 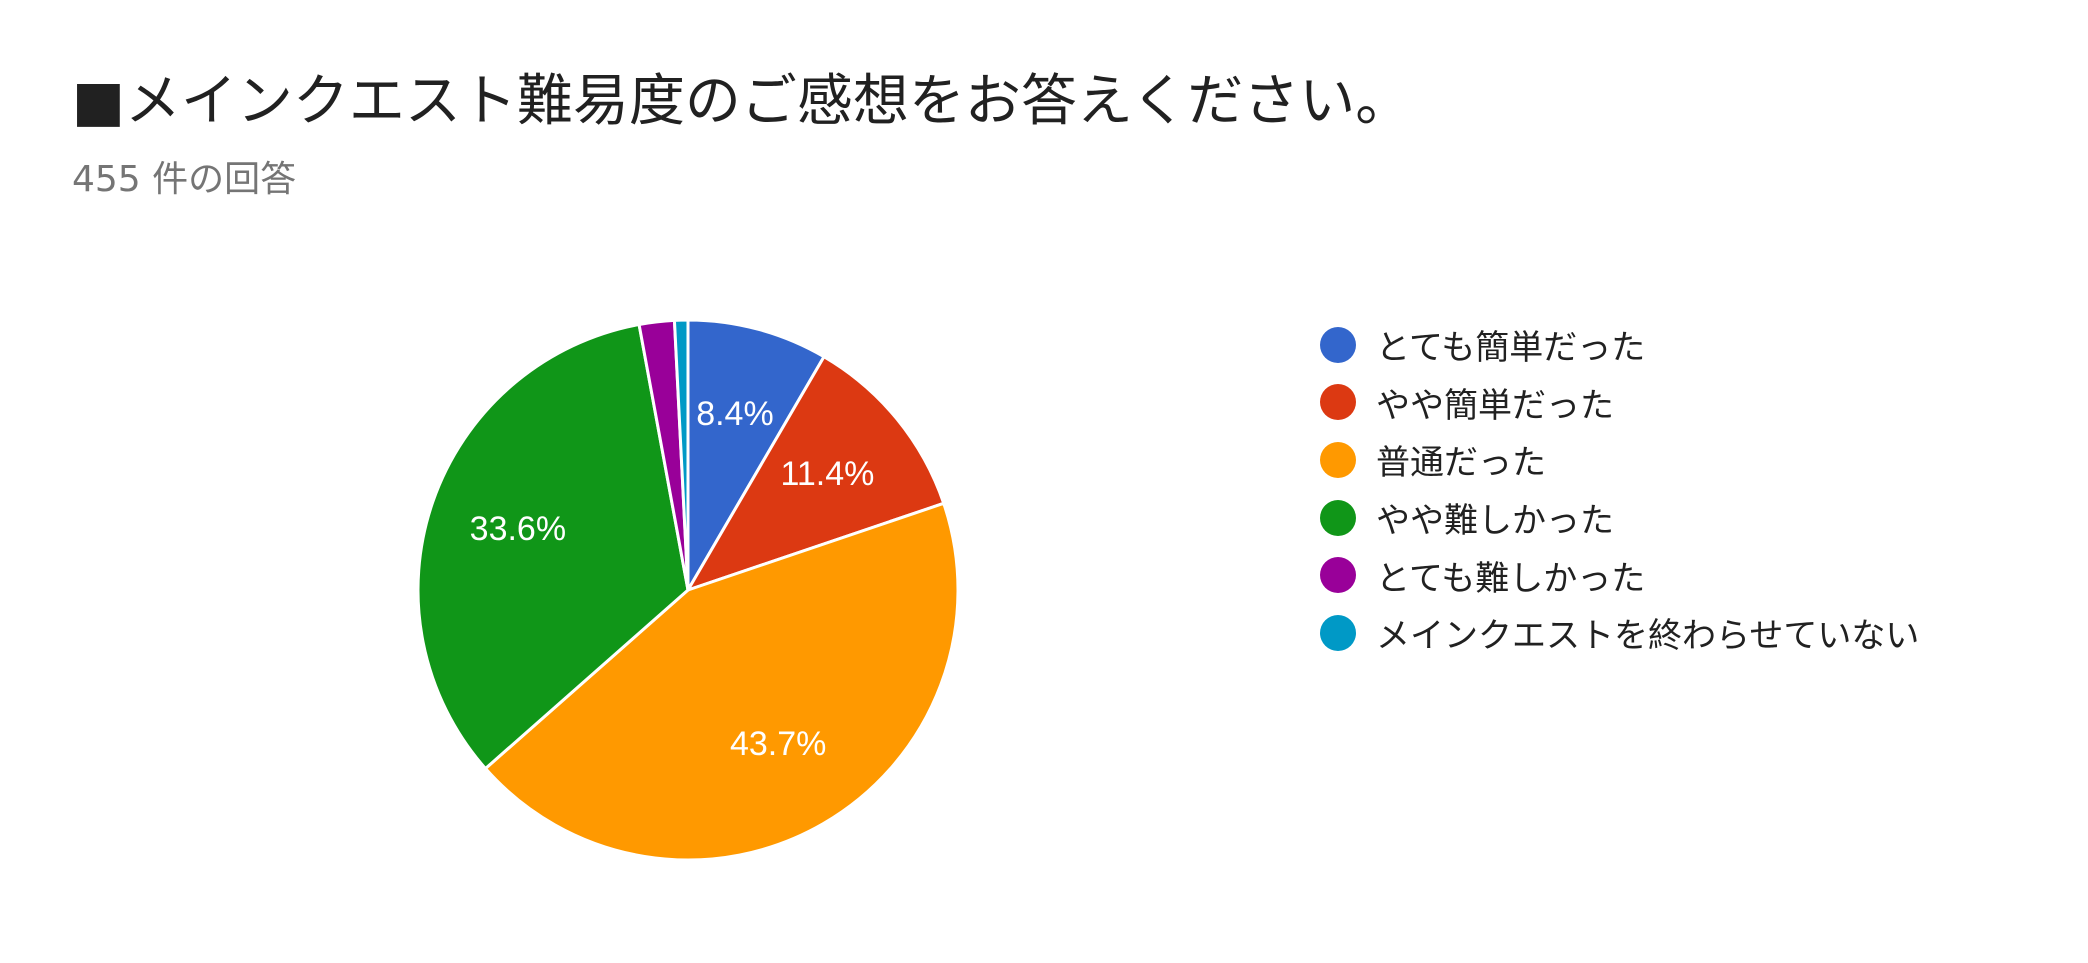 I want to click on slice-label-2: 11.4%, so click(x=827, y=474).